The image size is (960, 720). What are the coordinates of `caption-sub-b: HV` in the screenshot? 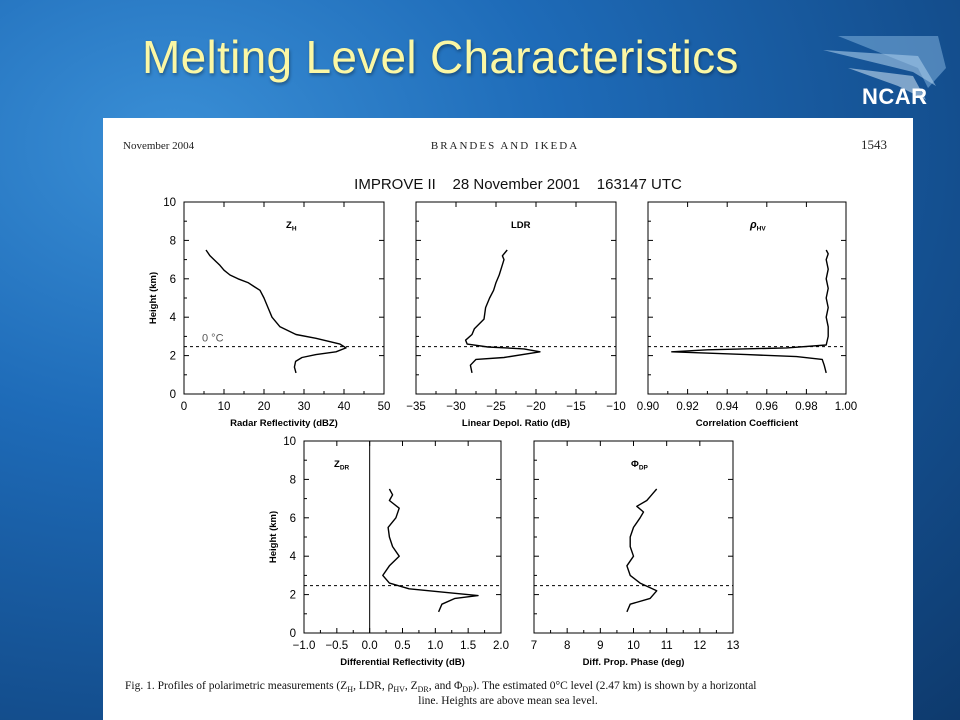 It's located at (399, 689).